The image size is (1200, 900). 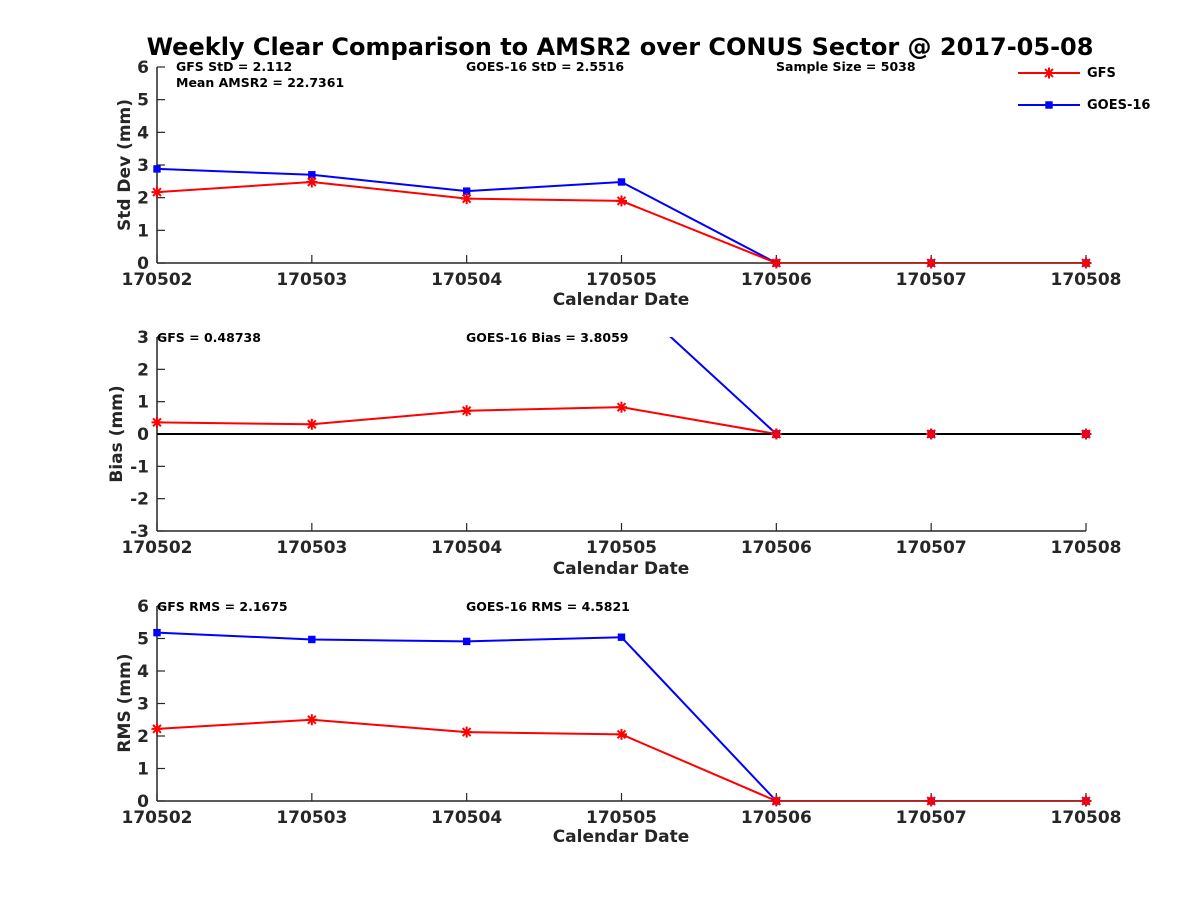 What do you see at coordinates (143, 166) in the screenshot?
I see `std-dev-ytick-label: 3` at bounding box center [143, 166].